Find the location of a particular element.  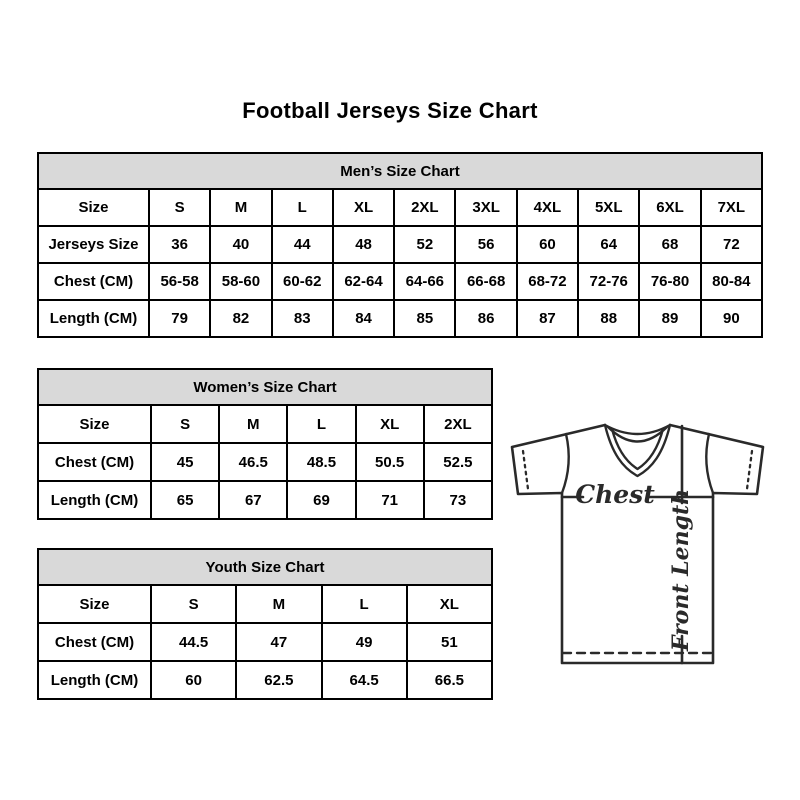

cell: 85 is located at coordinates (425, 318).